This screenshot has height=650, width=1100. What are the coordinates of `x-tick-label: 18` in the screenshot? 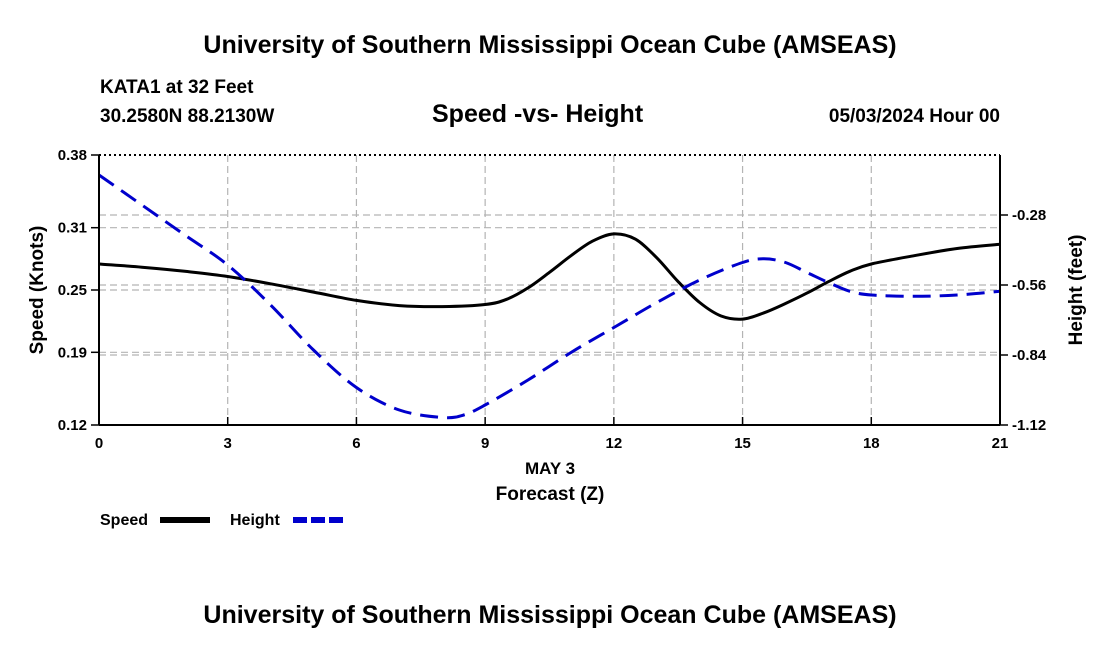 It's located at (871, 443).